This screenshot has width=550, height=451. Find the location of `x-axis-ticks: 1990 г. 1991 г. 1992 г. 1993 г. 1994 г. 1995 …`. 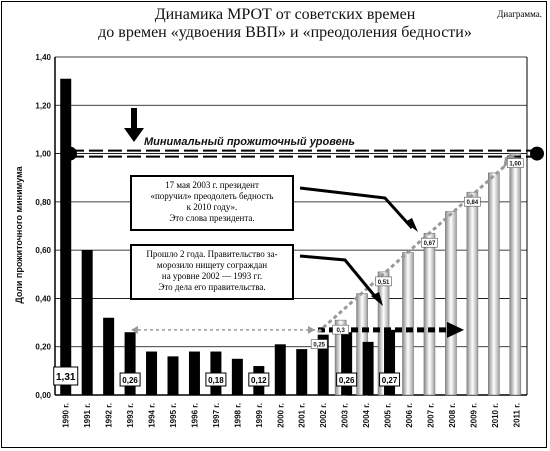

x-axis-ticks: 1990 г. 1991 г. 1992 г. 1993 г. 1994 г. 1995 … is located at coordinates (292, 415).